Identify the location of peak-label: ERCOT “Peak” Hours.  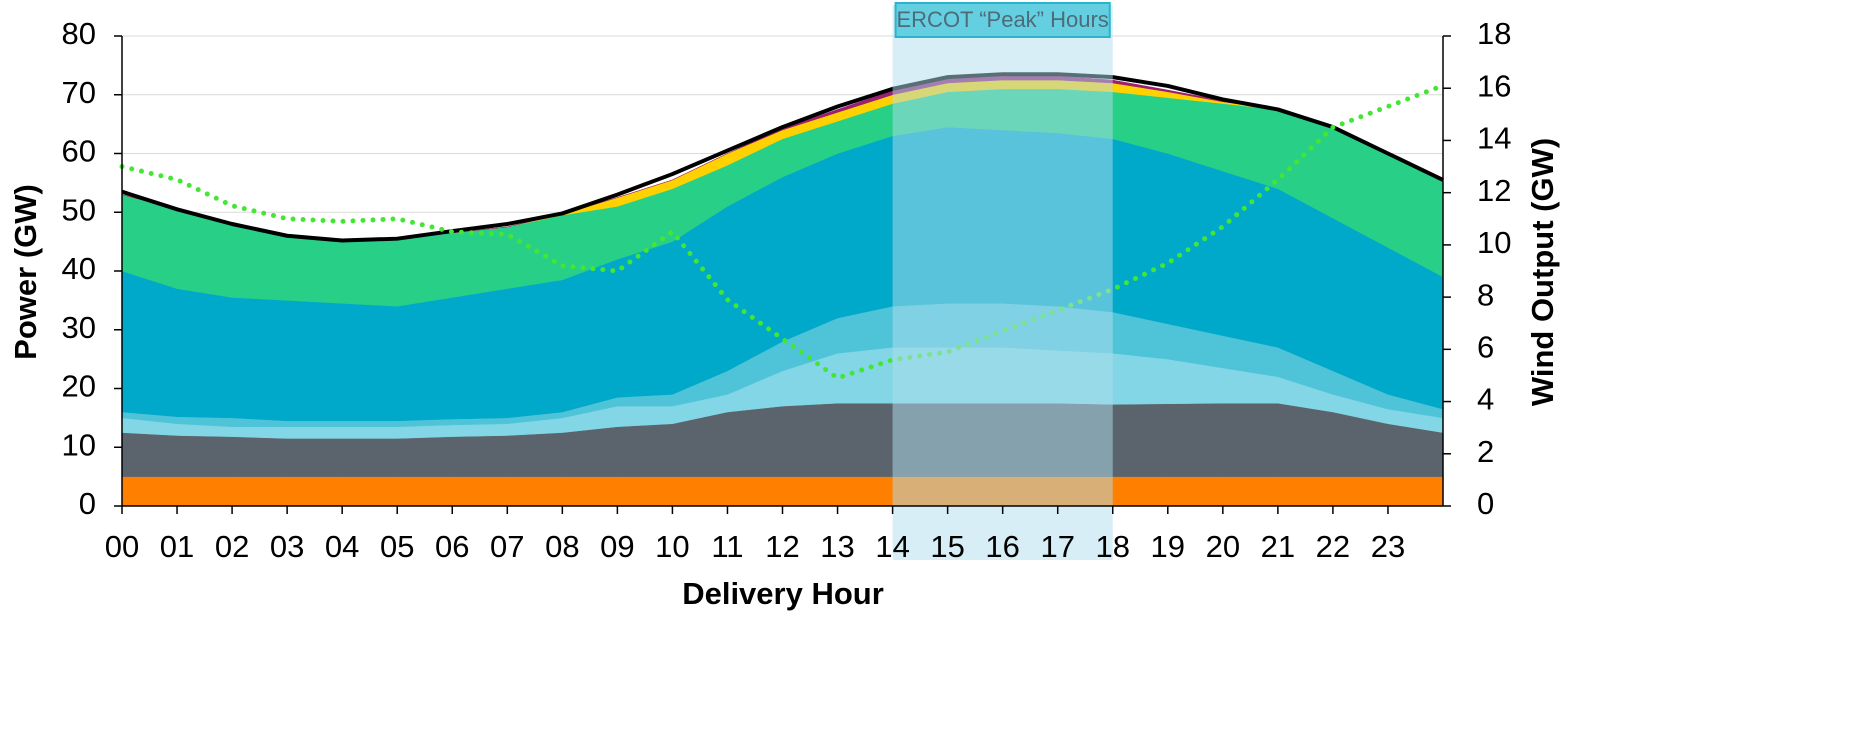
(1003, 19).